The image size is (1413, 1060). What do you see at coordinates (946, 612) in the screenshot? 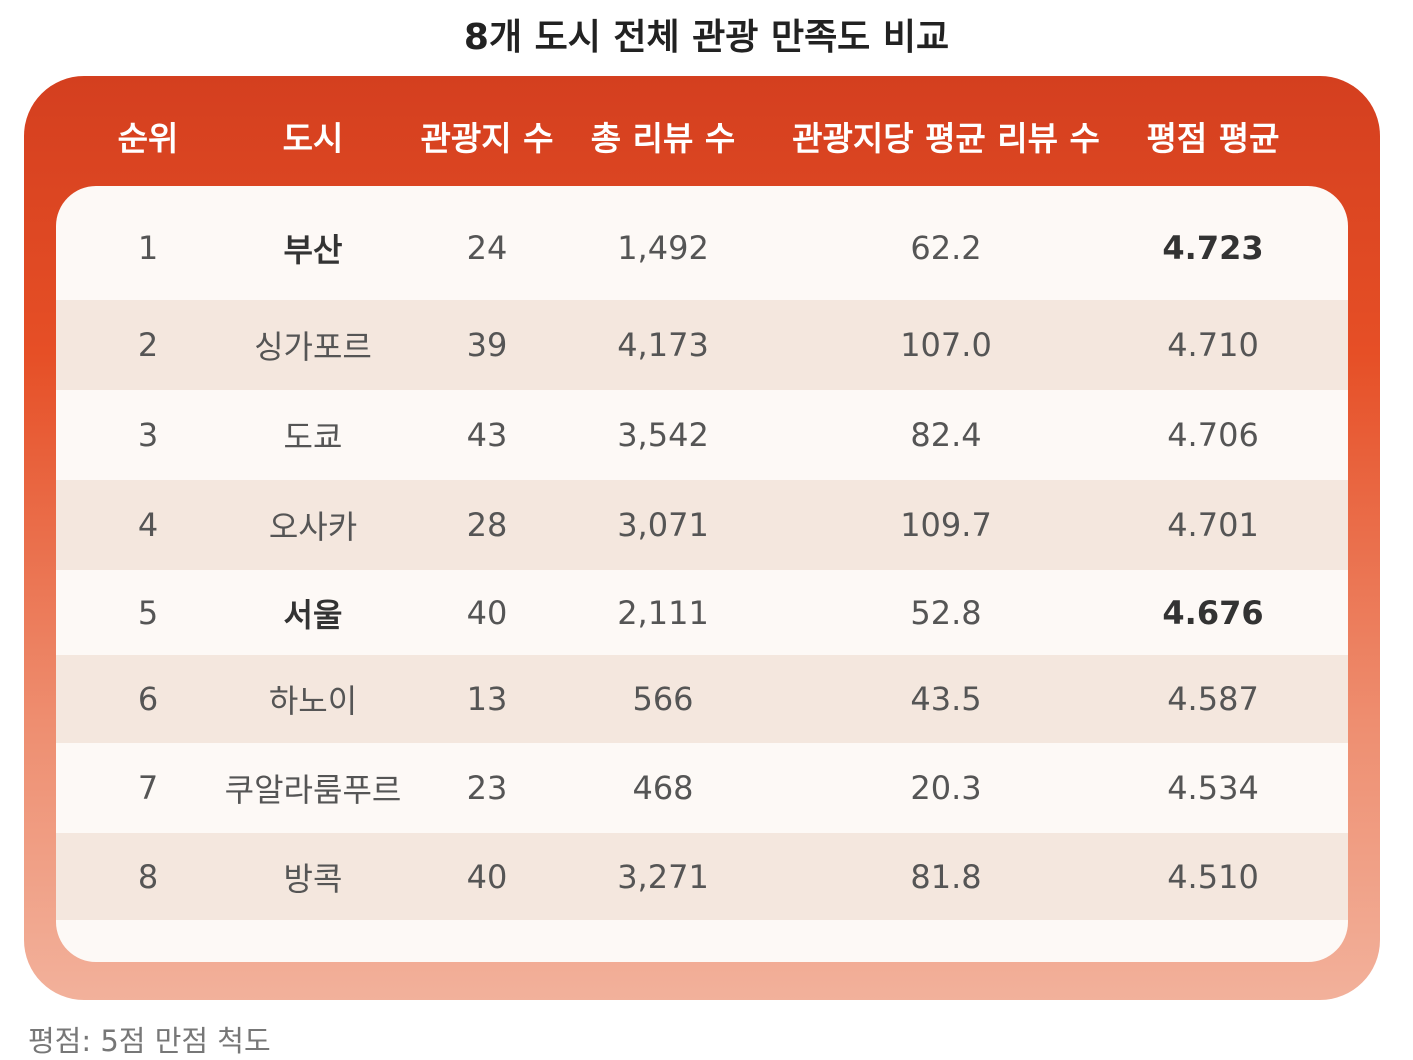
I see `table-cell: 52.8` at bounding box center [946, 612].